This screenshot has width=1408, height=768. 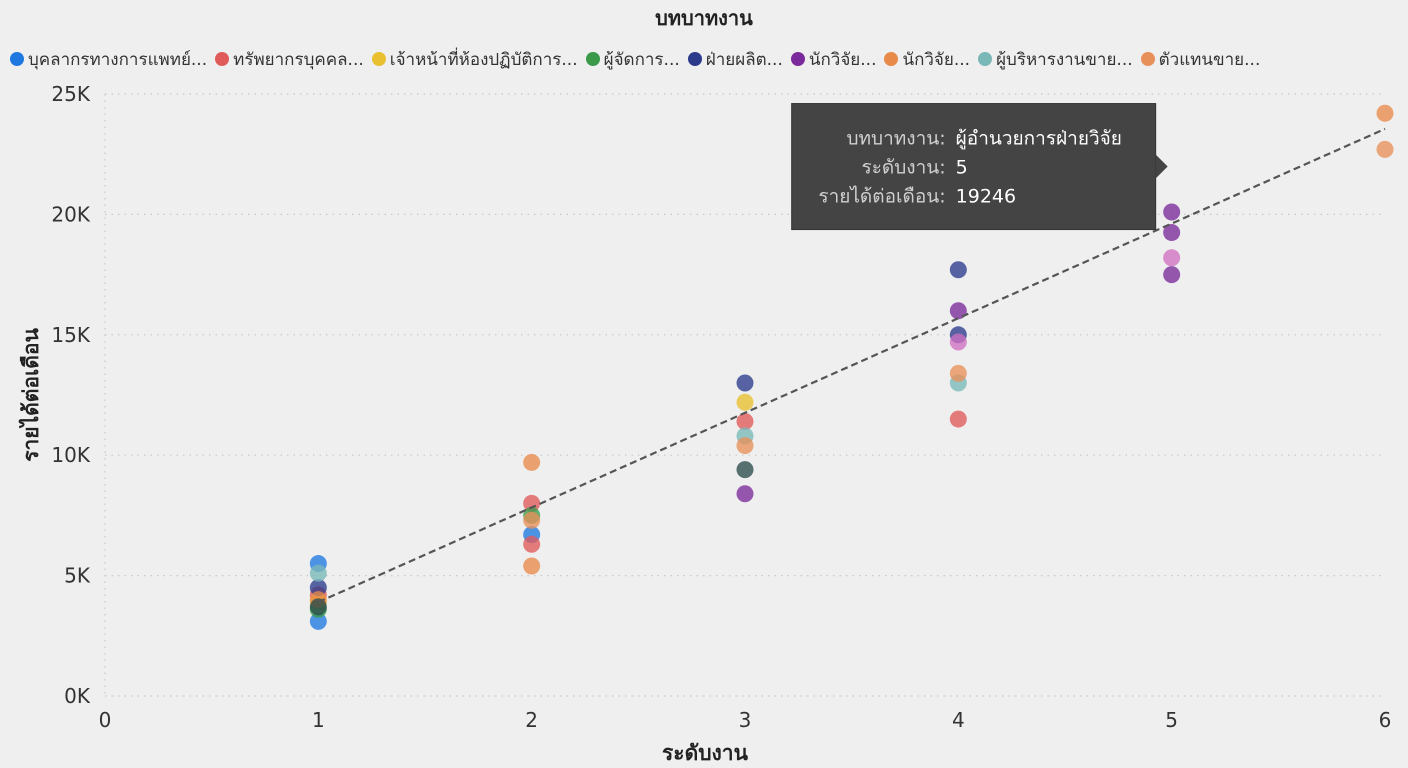 I want to click on y-tick-label: 15K, so click(x=70, y=335).